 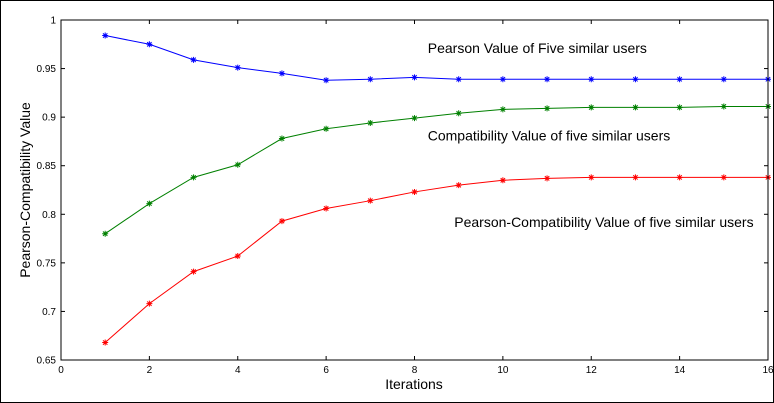 I want to click on x-tick-label: 10, so click(x=503, y=370).